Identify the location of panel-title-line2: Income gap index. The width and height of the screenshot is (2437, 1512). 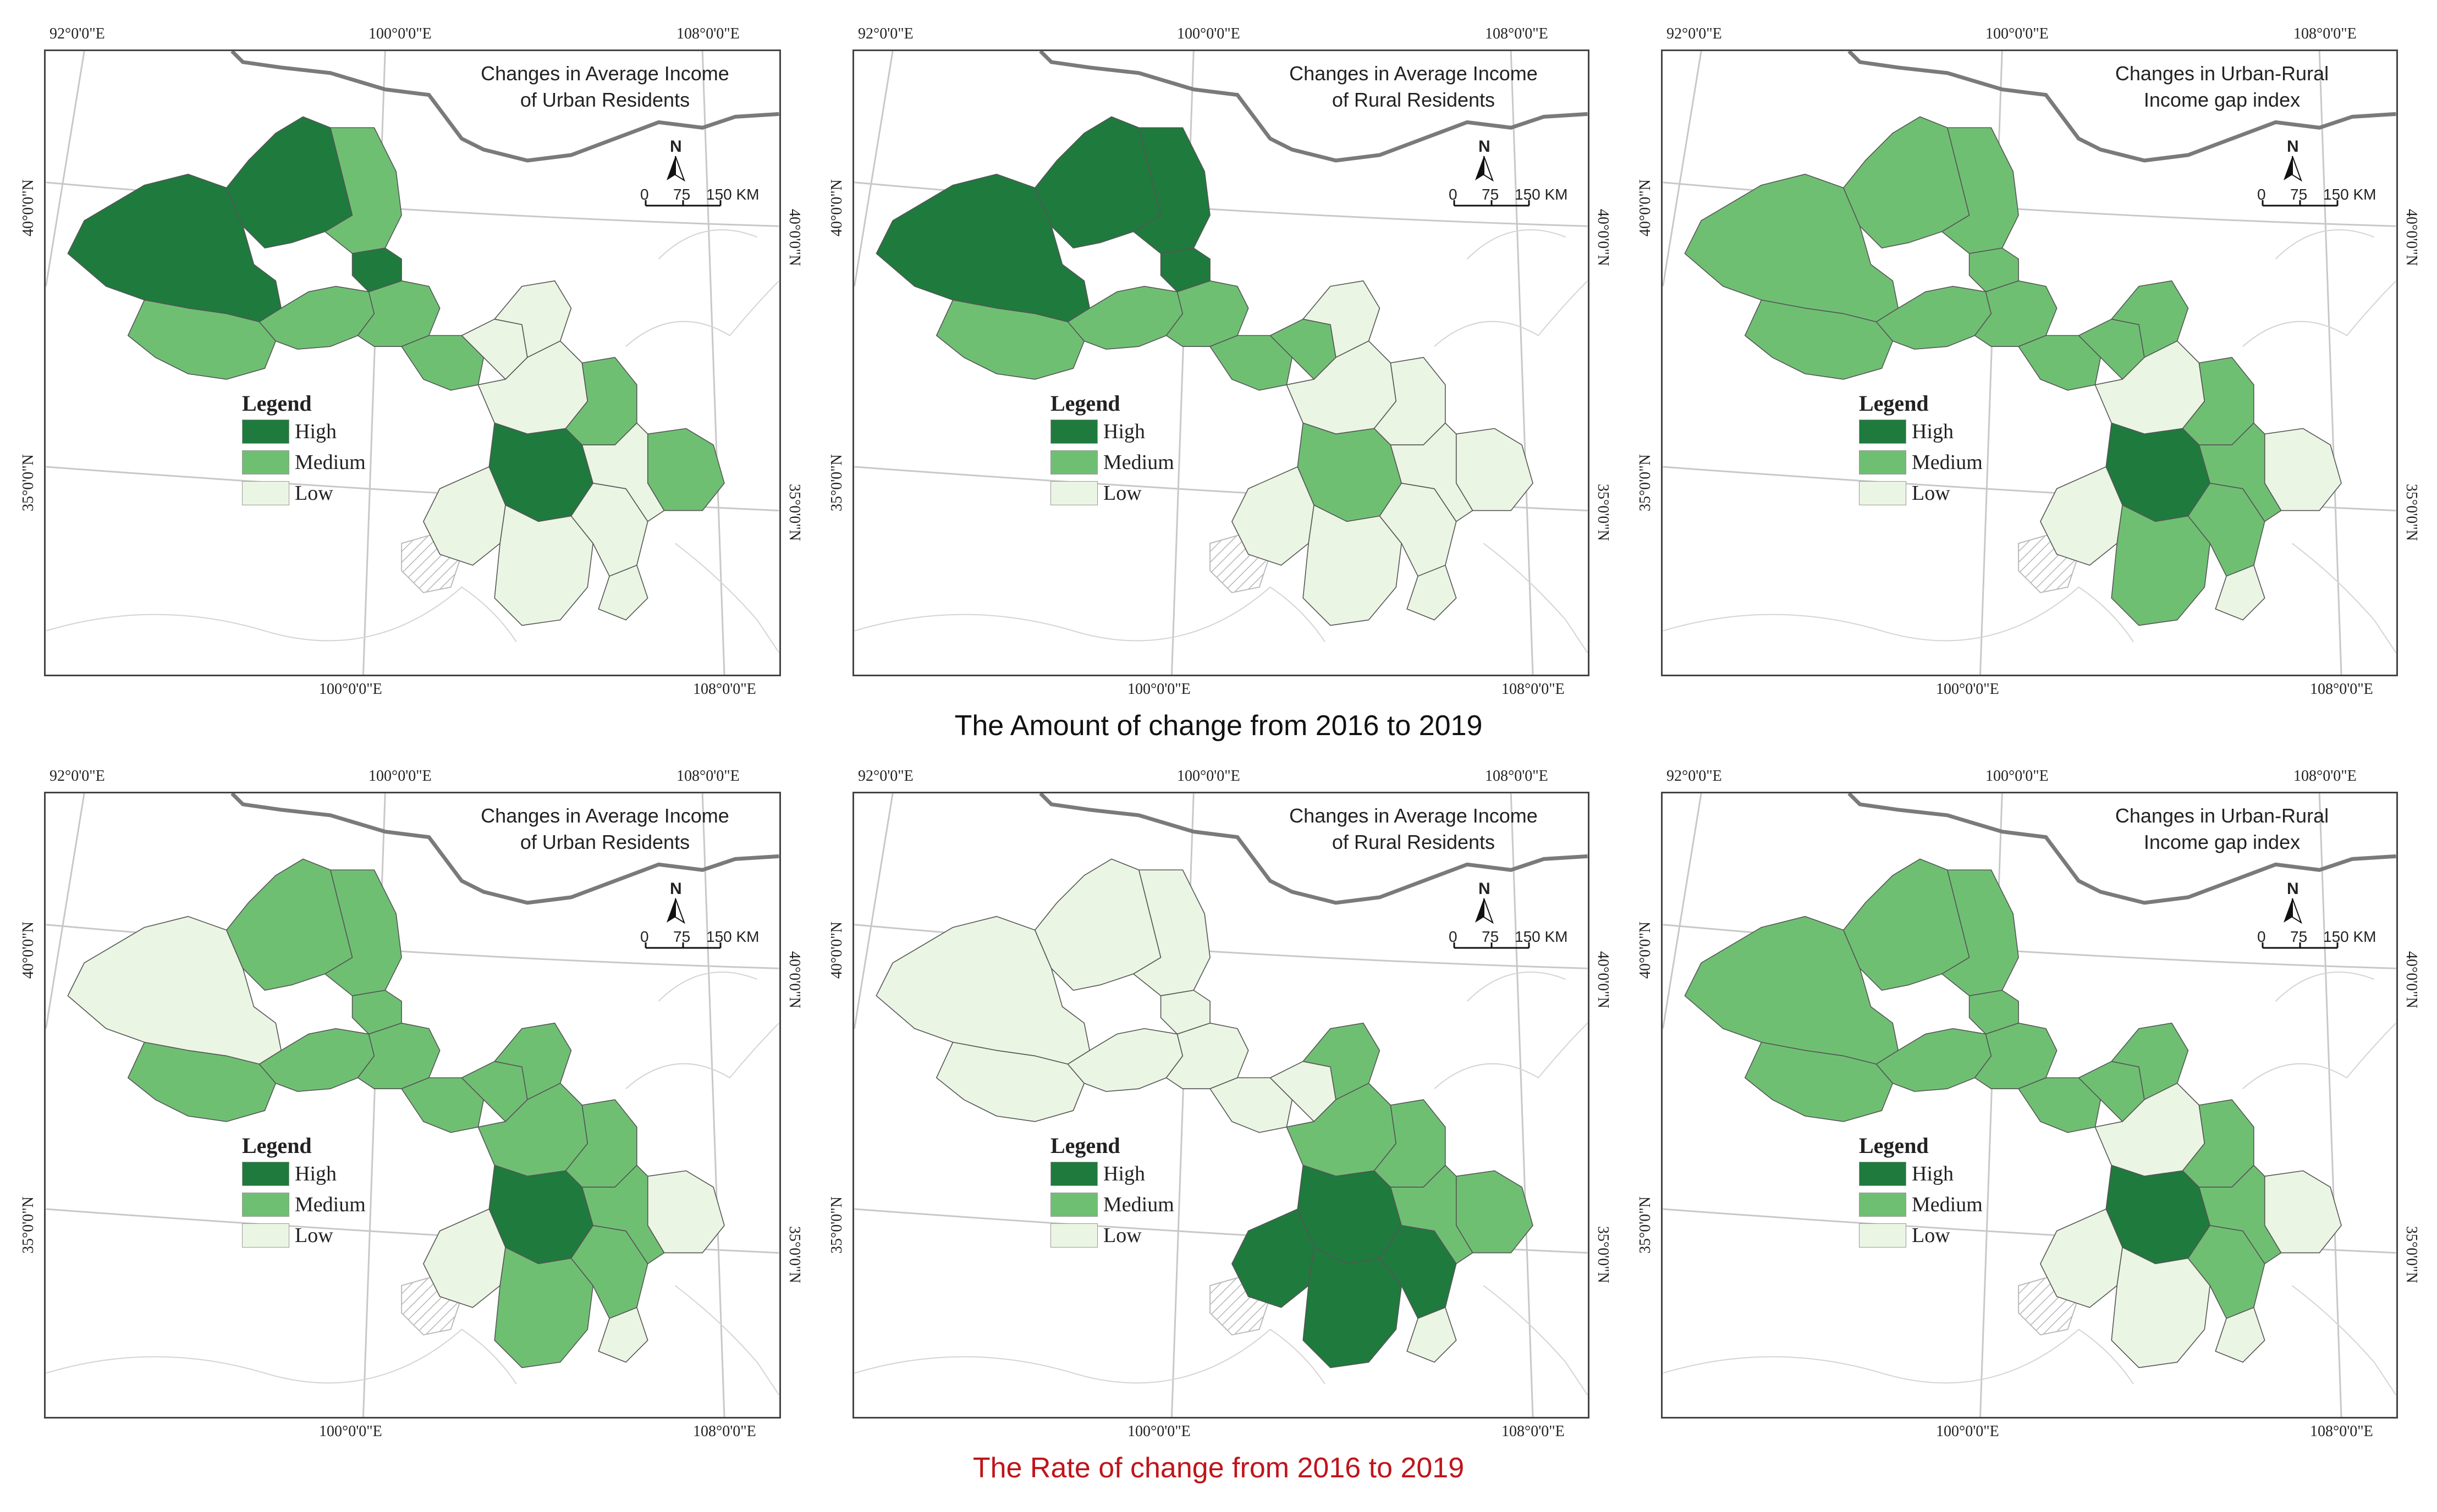
(2222, 100).